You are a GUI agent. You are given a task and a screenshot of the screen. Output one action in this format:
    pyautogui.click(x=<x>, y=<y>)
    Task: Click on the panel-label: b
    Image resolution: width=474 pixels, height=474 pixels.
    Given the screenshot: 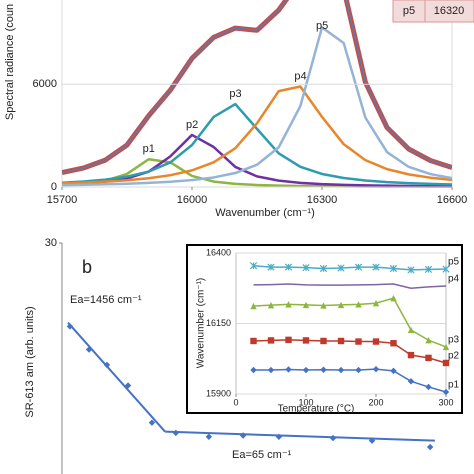 What is the action you would take?
    pyautogui.click(x=87, y=267)
    